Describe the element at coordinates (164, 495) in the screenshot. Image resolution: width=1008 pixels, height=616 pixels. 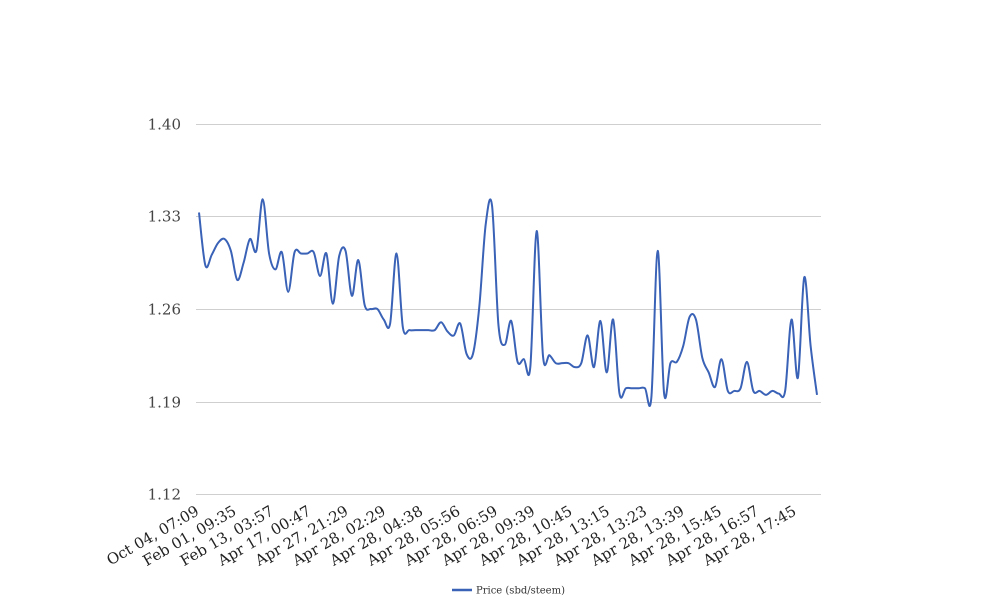
I see `y-tick-label: 1.12` at that location.